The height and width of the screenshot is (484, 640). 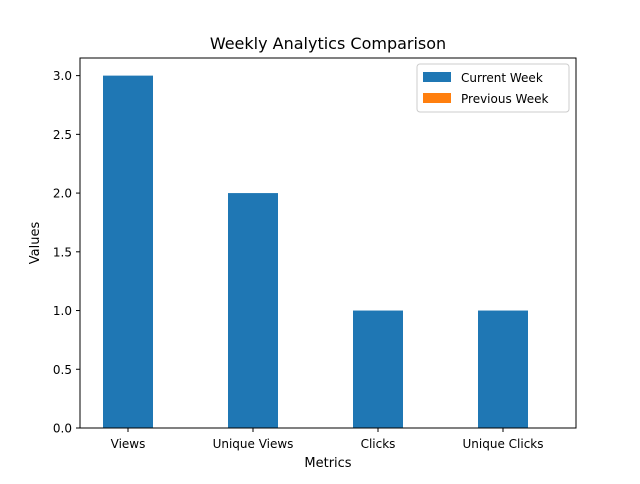 What do you see at coordinates (327, 439) in the screenshot?
I see `x-axis: Views Unique Views Clicks Unique Clicks` at bounding box center [327, 439].